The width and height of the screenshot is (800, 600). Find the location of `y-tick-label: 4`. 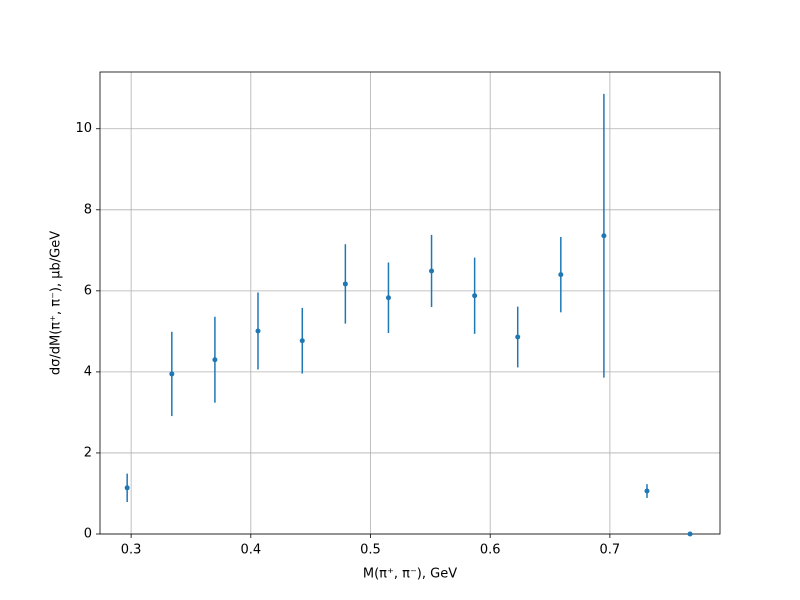

y-tick-label: 4 is located at coordinates (88, 371).